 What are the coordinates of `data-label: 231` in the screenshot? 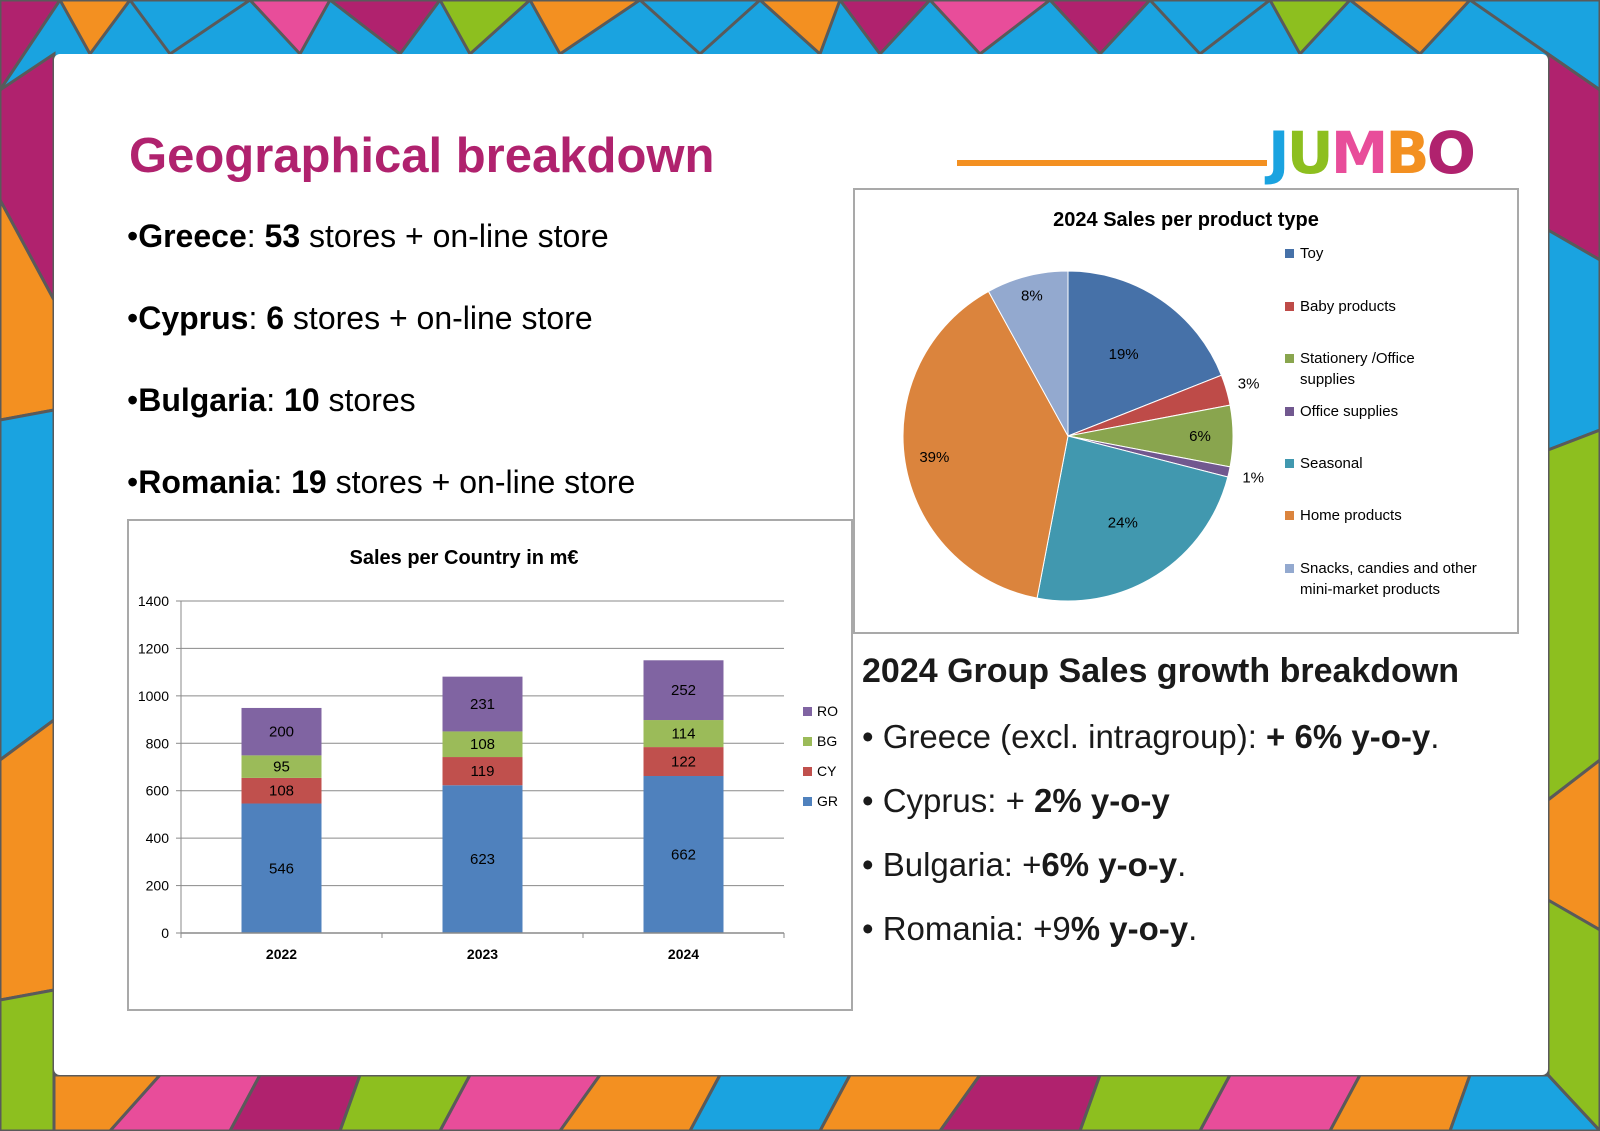 It's located at (482, 704).